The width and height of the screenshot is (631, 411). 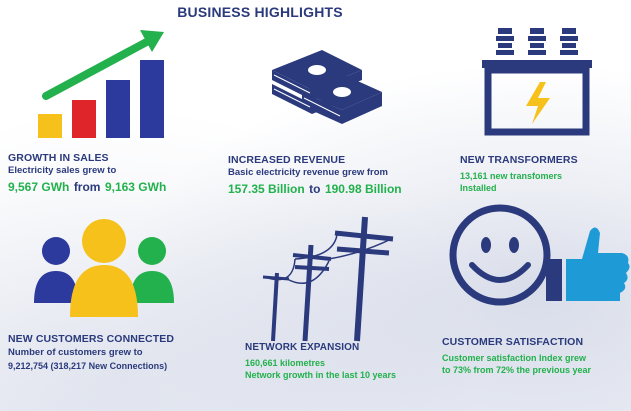 I want to click on power-poles-icon, so click(x=328, y=279).